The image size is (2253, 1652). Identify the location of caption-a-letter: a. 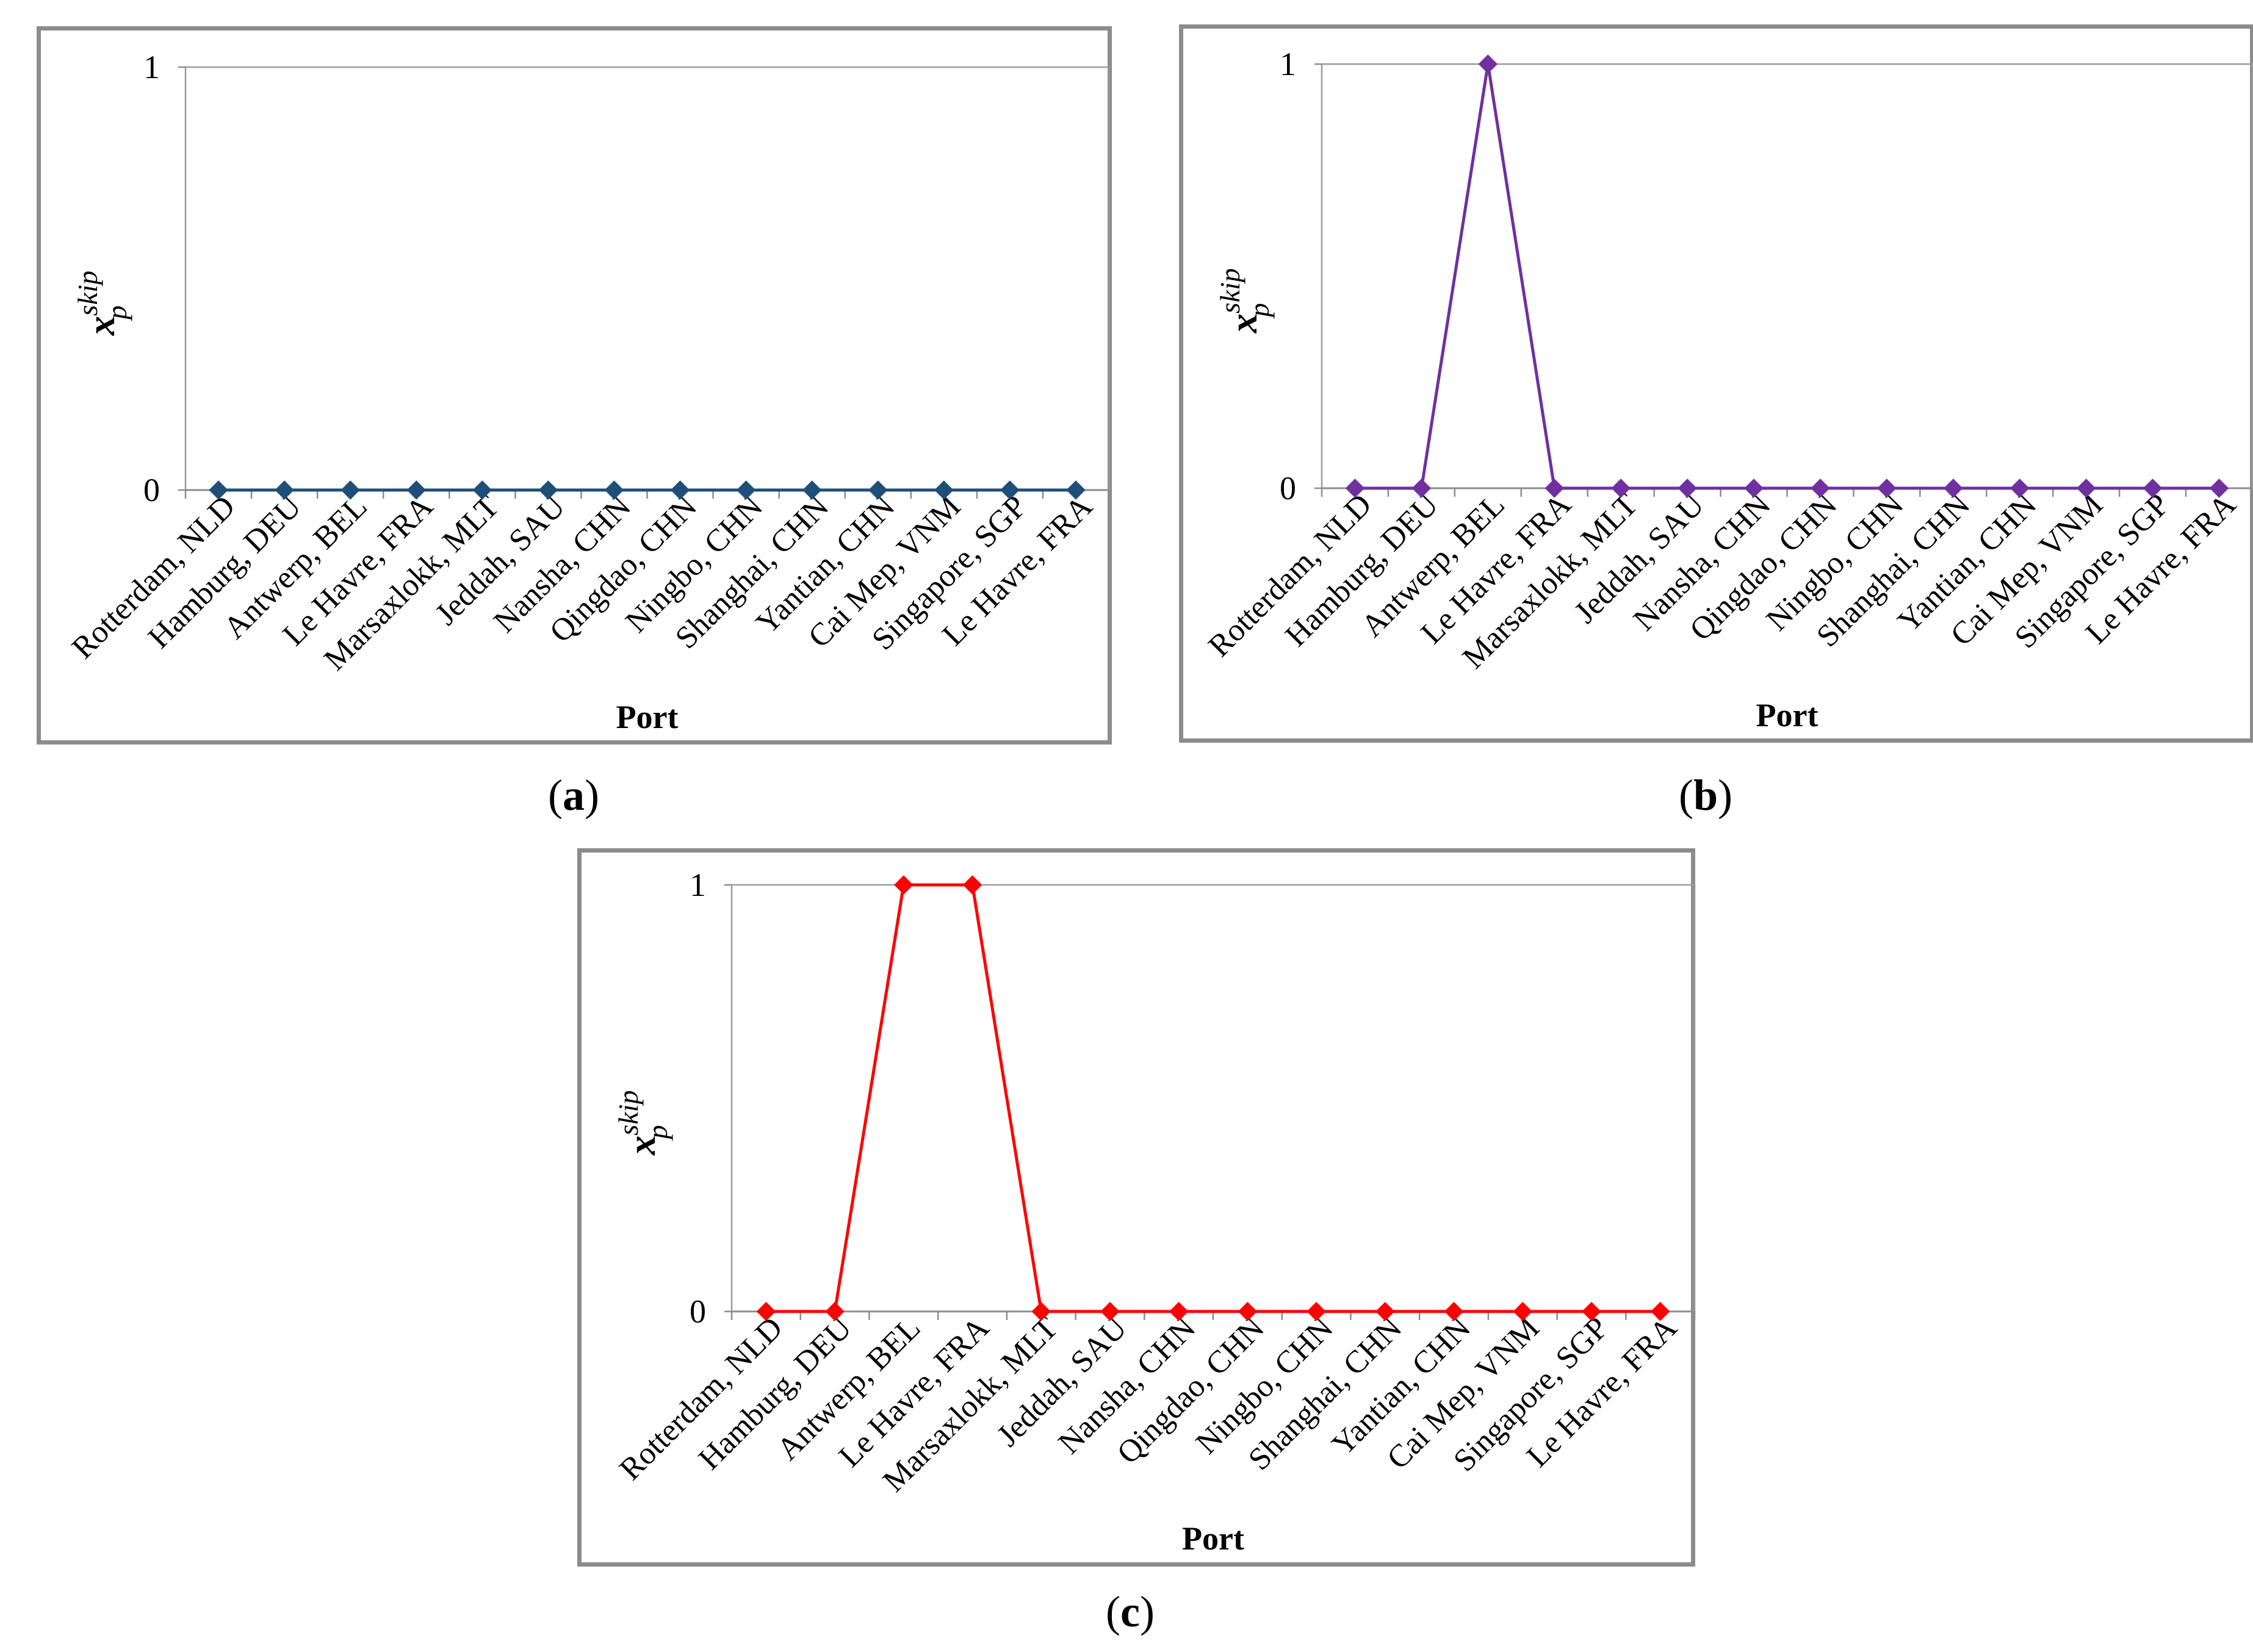
(574, 795).